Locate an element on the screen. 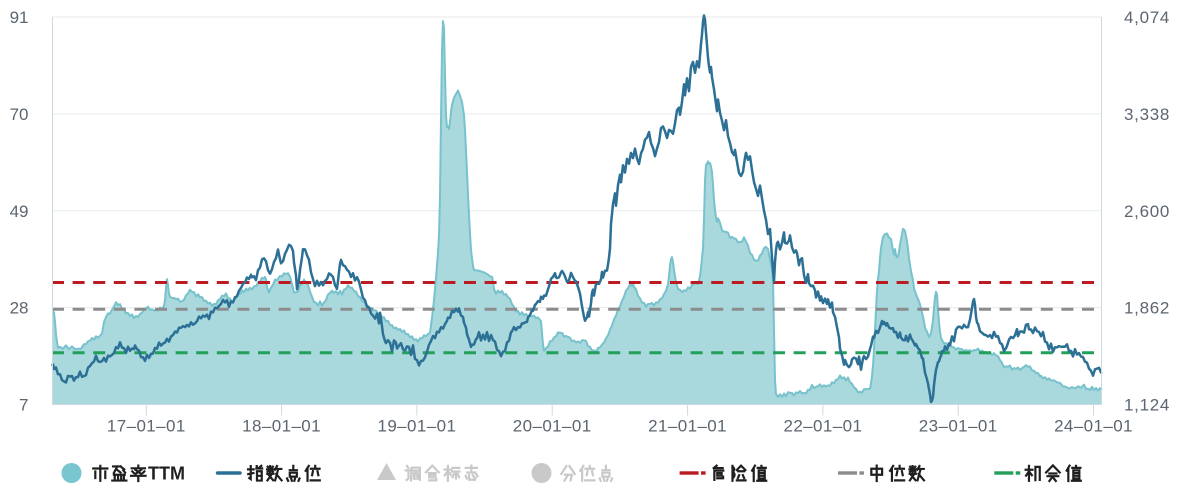 This screenshot has height=494, width=1199. svg-text: 1,862 is located at coordinates (1147, 308).